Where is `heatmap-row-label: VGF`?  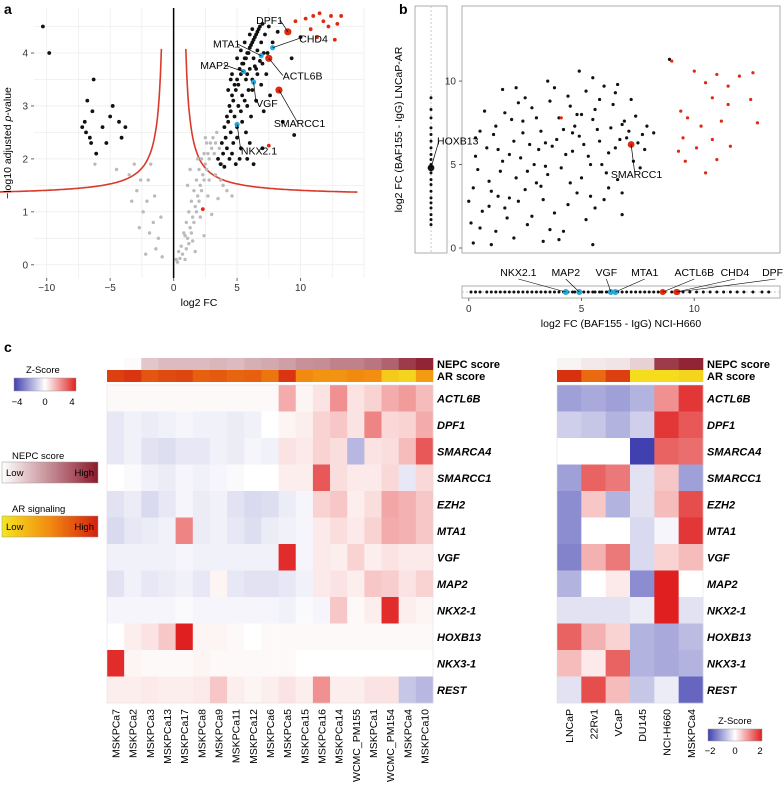 heatmap-row-label: VGF is located at coordinates (448, 558).